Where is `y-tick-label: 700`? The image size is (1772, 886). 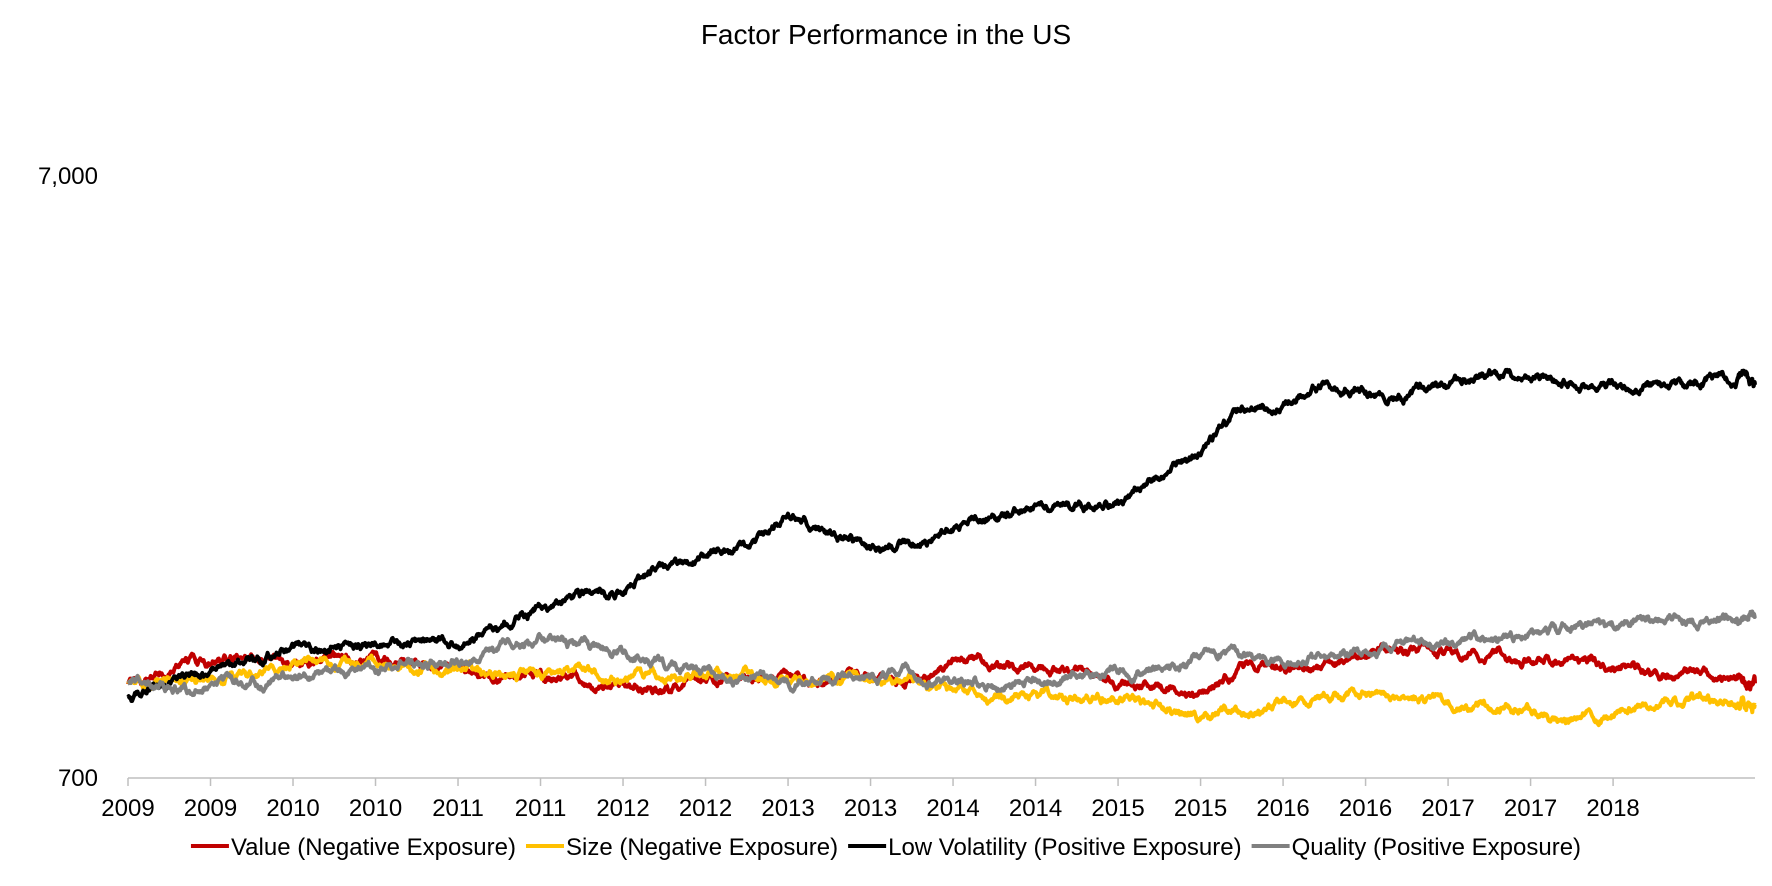 y-tick-label: 700 is located at coordinates (78, 778).